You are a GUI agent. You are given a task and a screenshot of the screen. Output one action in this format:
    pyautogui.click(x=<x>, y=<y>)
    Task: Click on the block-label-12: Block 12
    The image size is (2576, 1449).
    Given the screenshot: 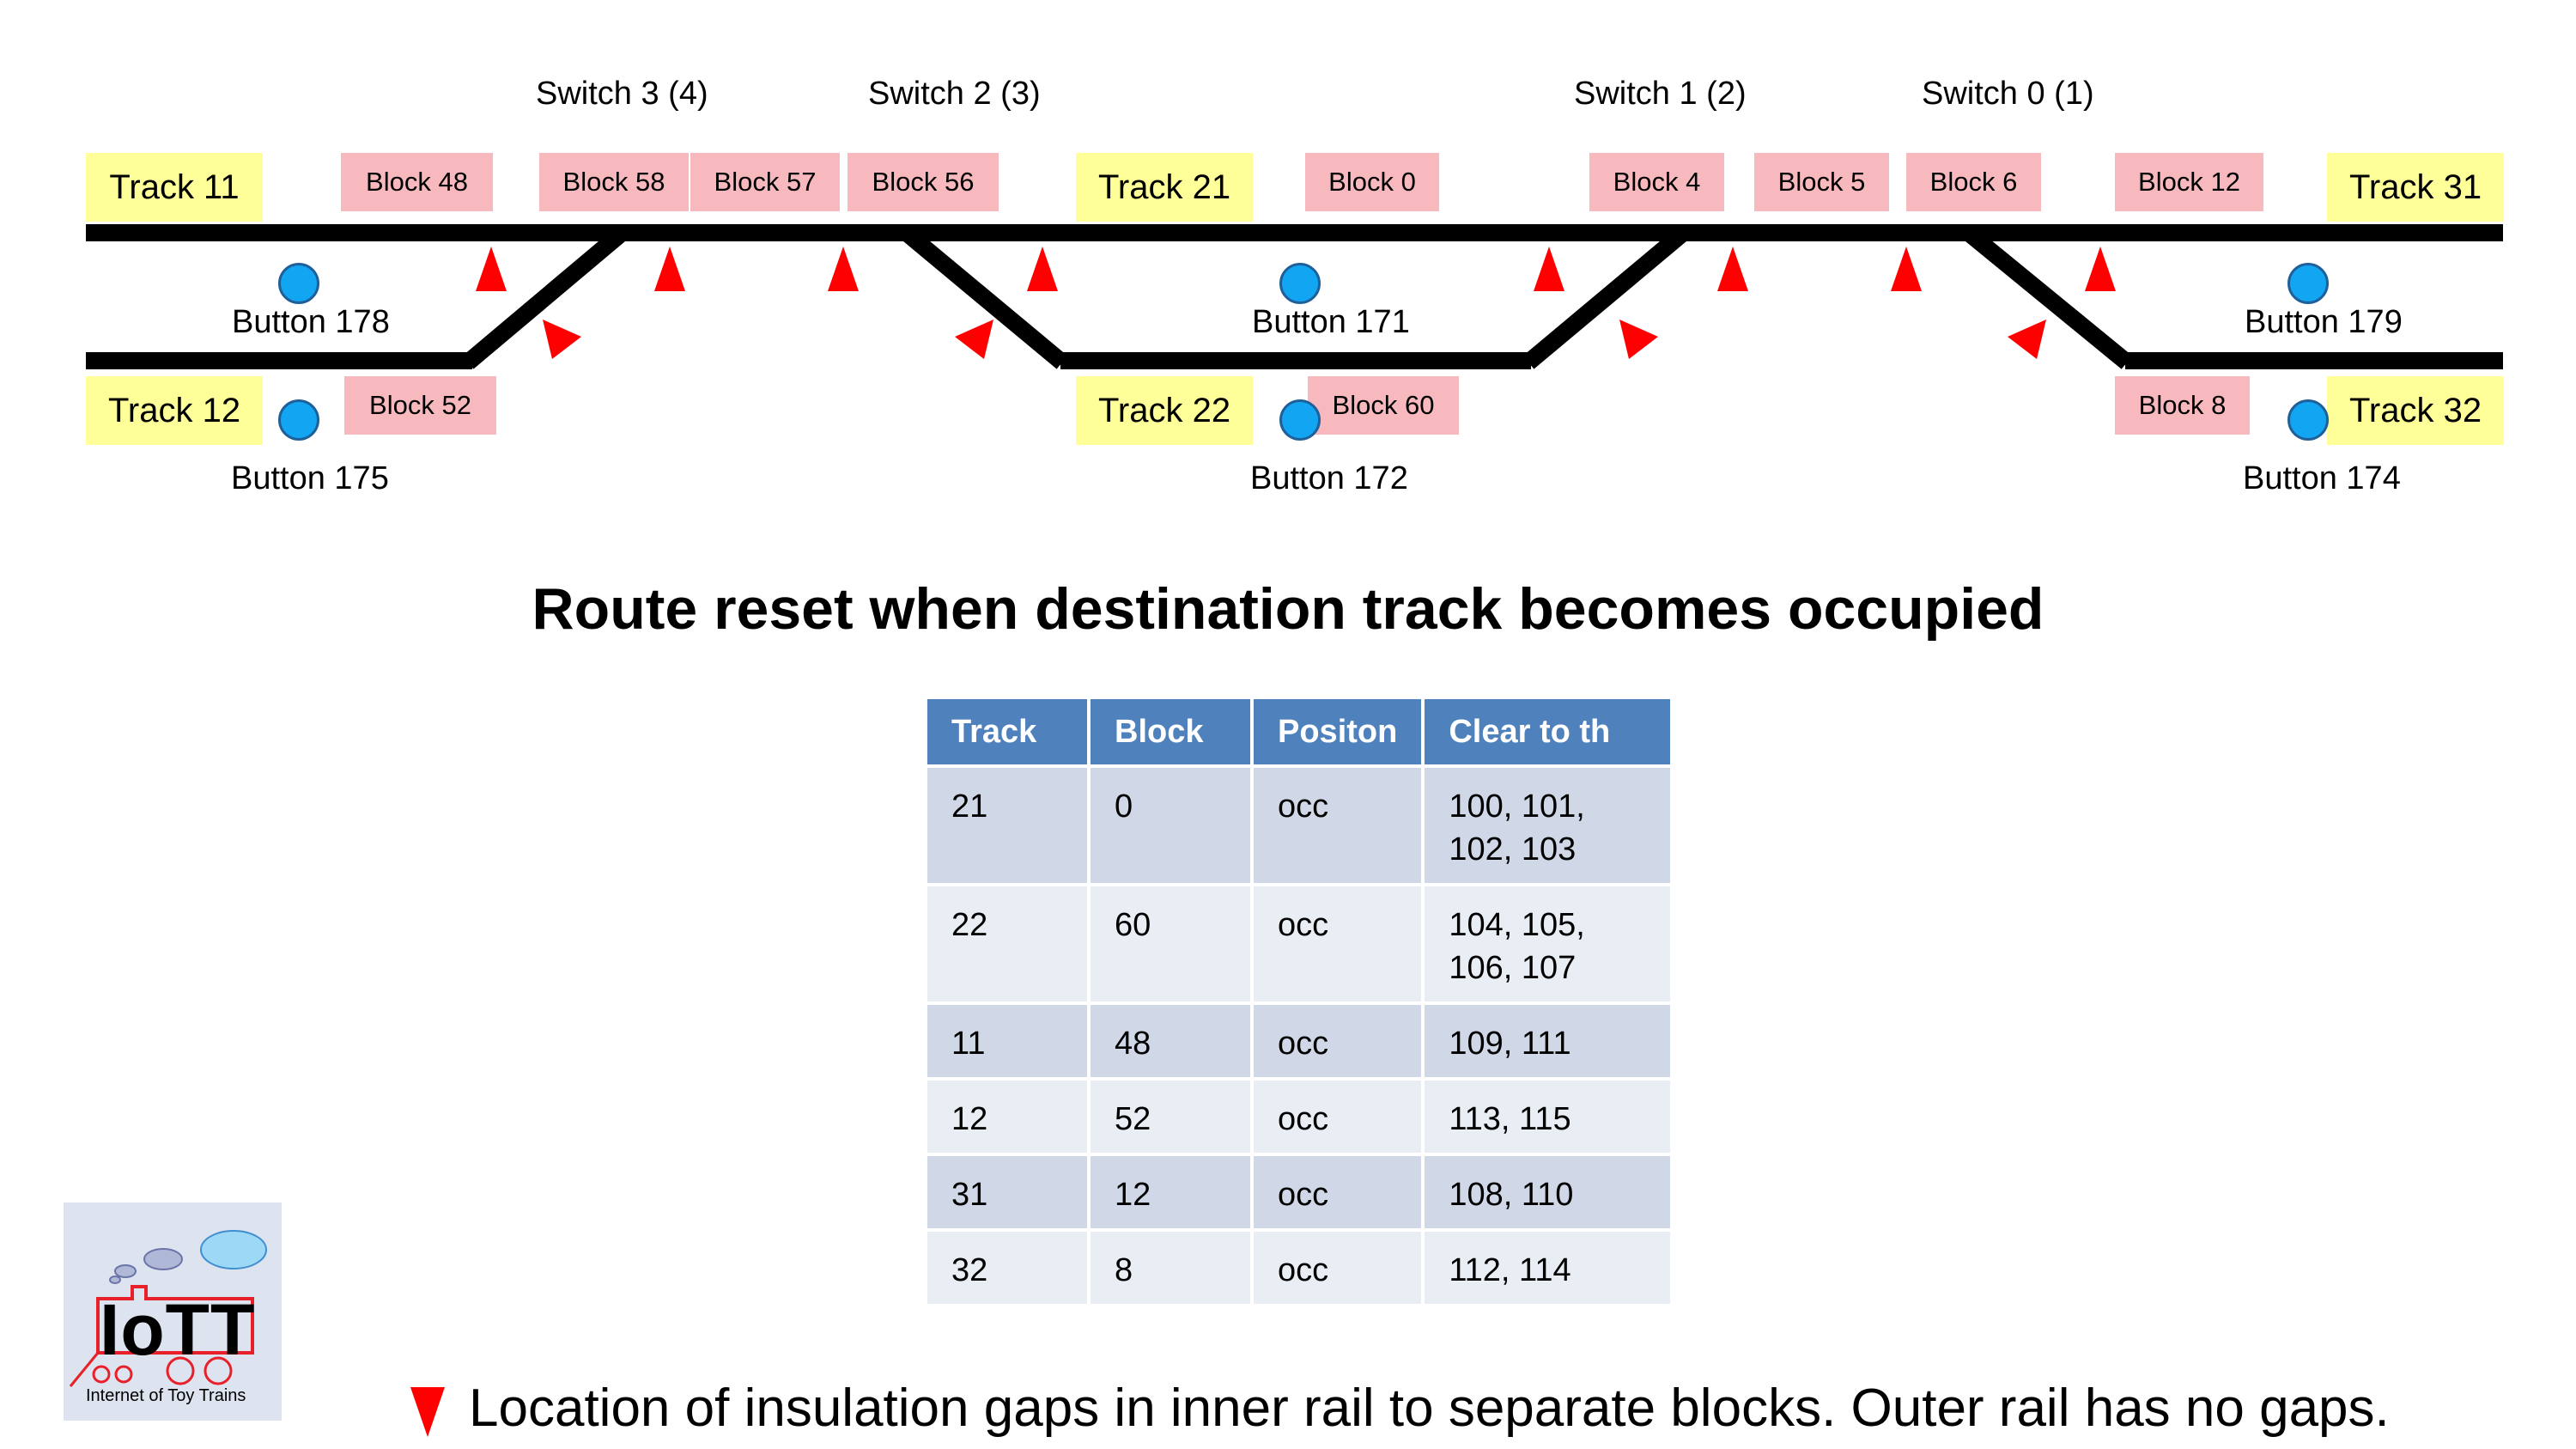 What is the action you would take?
    pyautogui.click(x=2189, y=182)
    